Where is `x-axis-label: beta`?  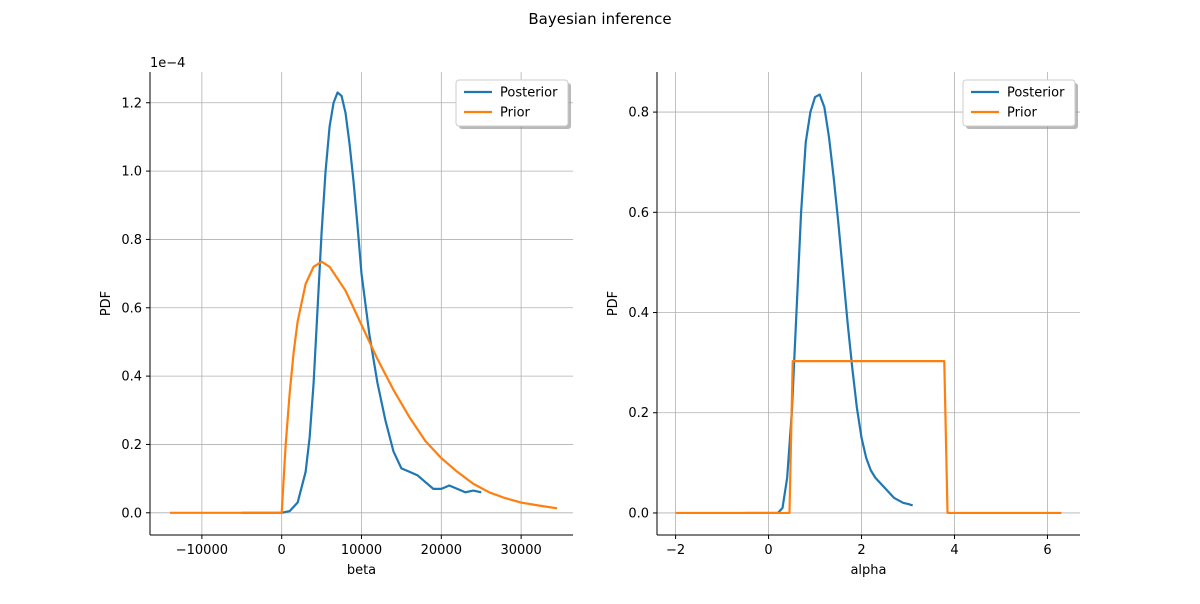
x-axis-label: beta is located at coordinates (361, 570).